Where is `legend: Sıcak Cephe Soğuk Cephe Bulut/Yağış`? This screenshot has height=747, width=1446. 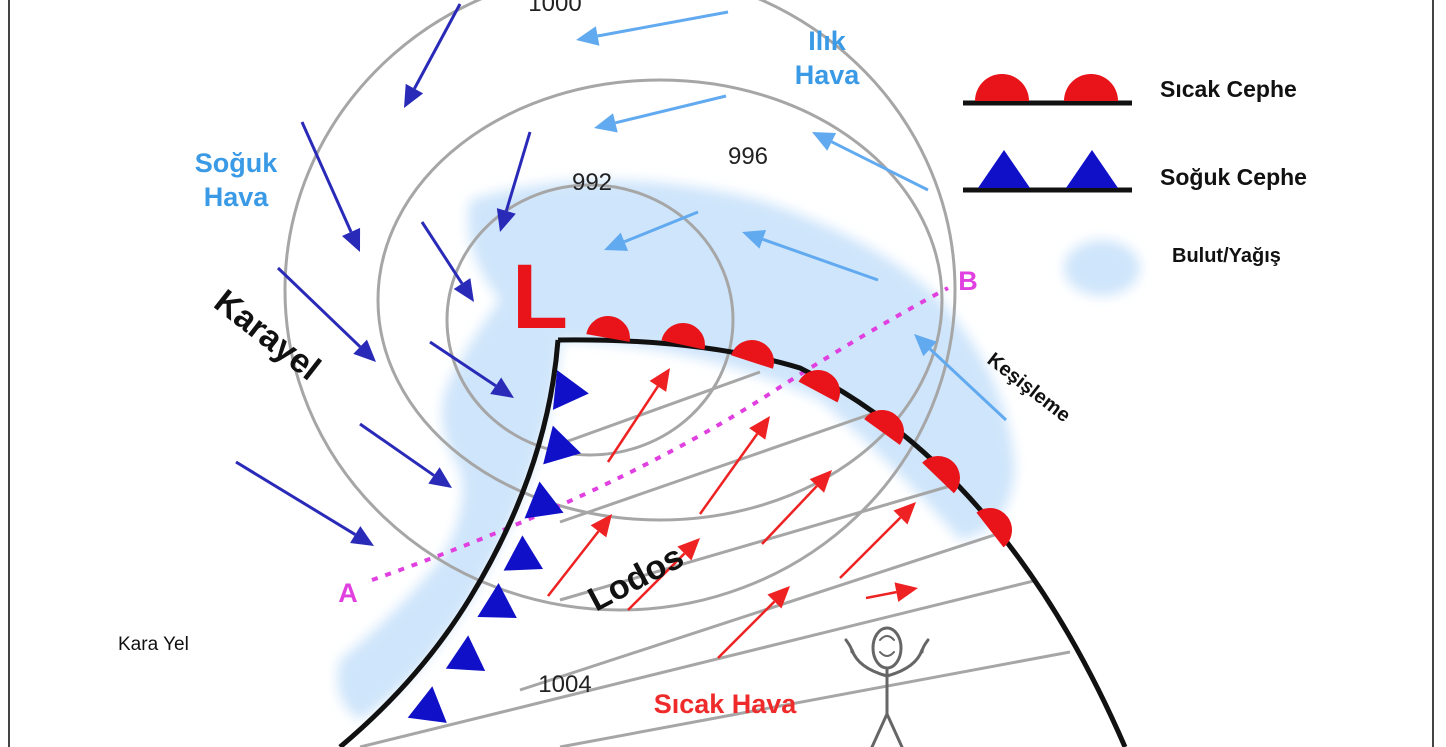 legend: Sıcak Cephe Soğuk Cephe Bulut/Yağış is located at coordinates (1135, 185).